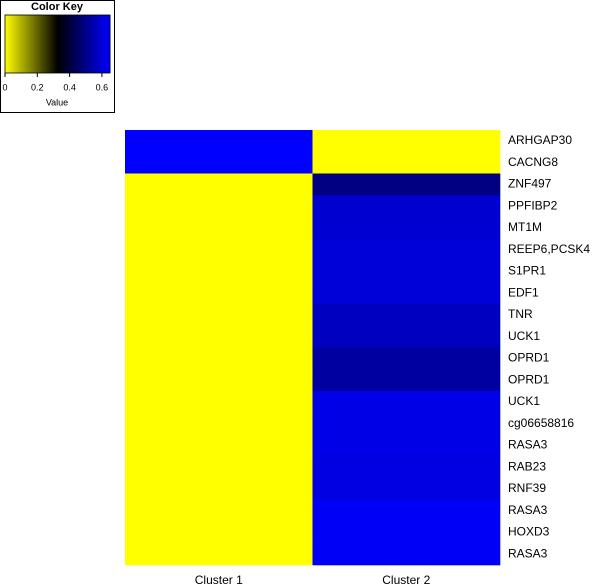 The height and width of the screenshot is (587, 600). What do you see at coordinates (102, 87) in the screenshot?
I see `key-tick-label: 0.6` at bounding box center [102, 87].